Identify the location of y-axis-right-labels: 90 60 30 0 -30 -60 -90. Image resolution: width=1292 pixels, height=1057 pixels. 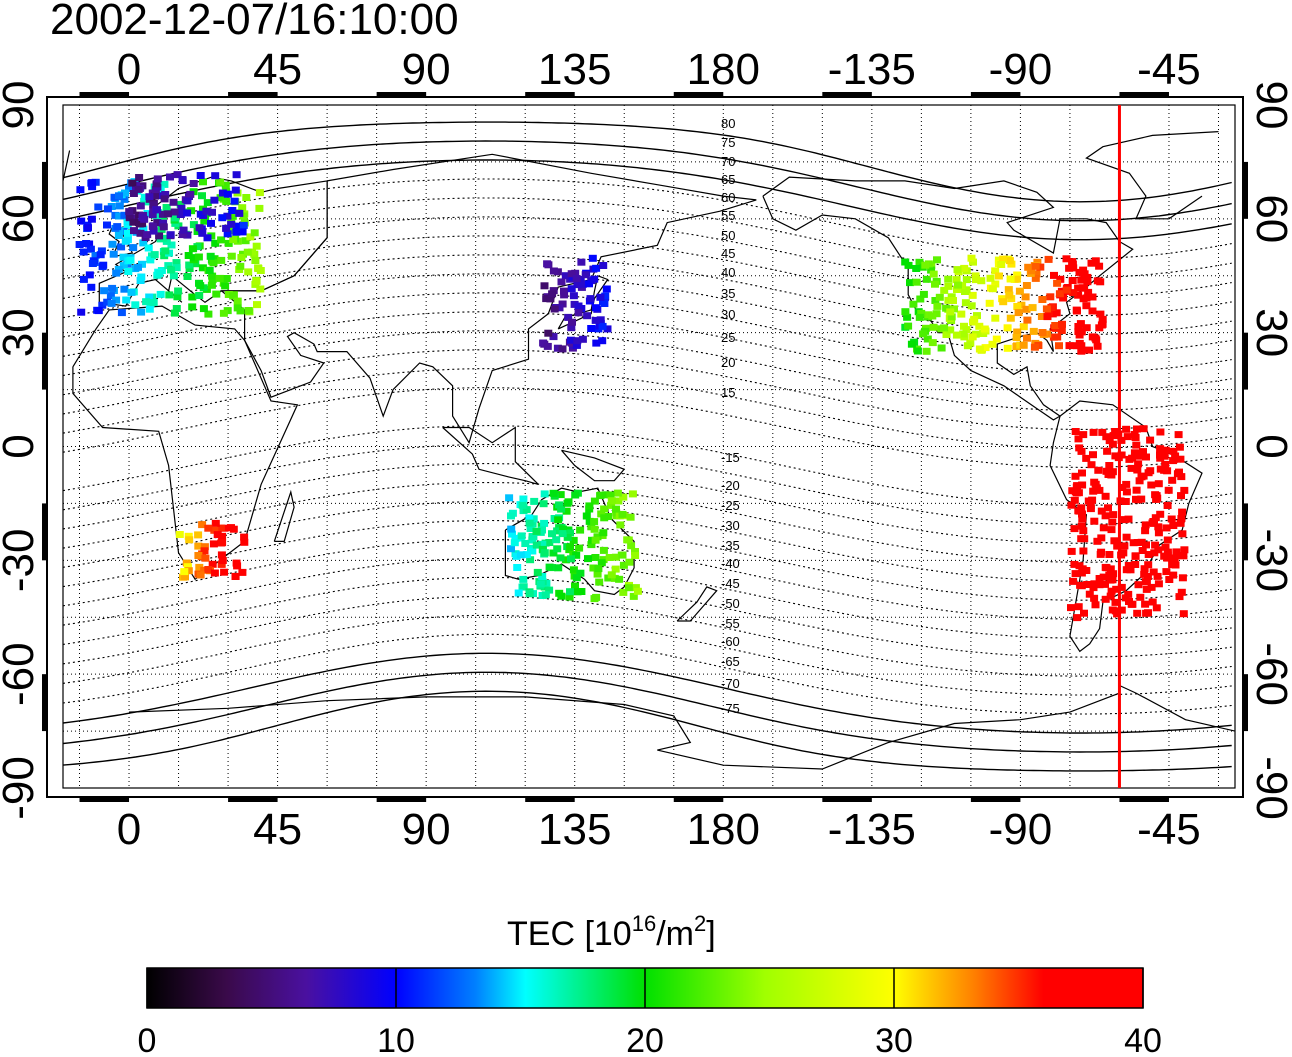
(1269, 450).